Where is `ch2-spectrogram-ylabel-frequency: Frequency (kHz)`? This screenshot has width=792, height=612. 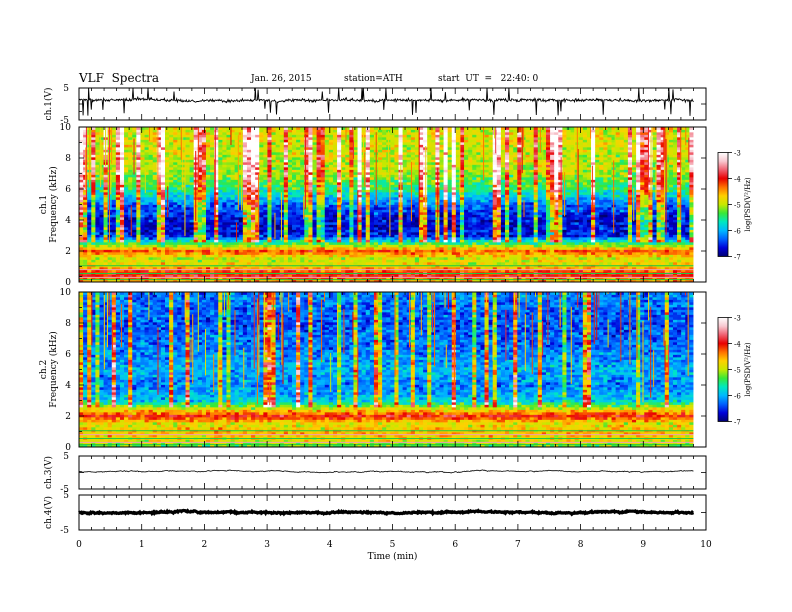
ch2-spectrogram-ylabel-frequency: Frequency (kHz) is located at coordinates (53, 369).